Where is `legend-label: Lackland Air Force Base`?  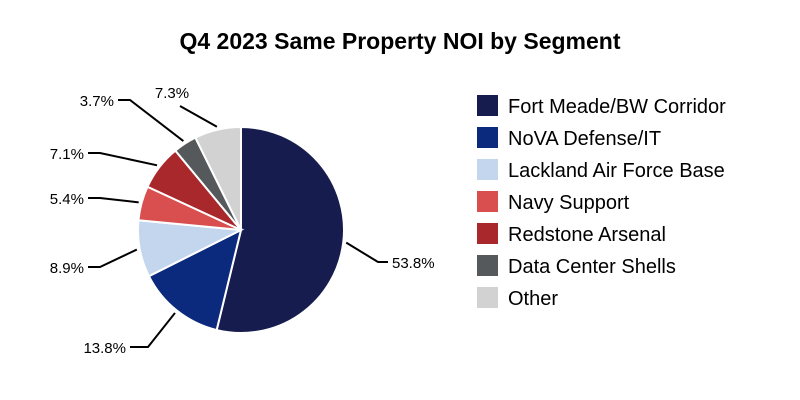
legend-label: Lackland Air Force Base is located at coordinates (616, 171).